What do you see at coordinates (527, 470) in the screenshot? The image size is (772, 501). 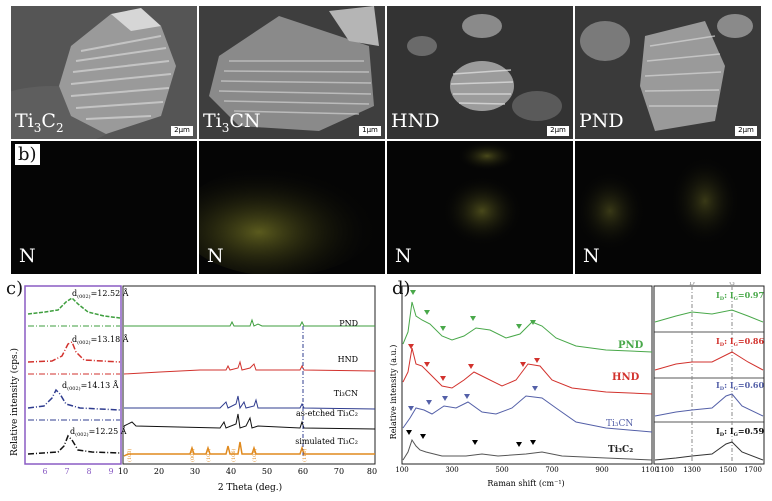 I see `raman-main-xticks: 100 300 500 700 900 1100` at bounding box center [527, 470].